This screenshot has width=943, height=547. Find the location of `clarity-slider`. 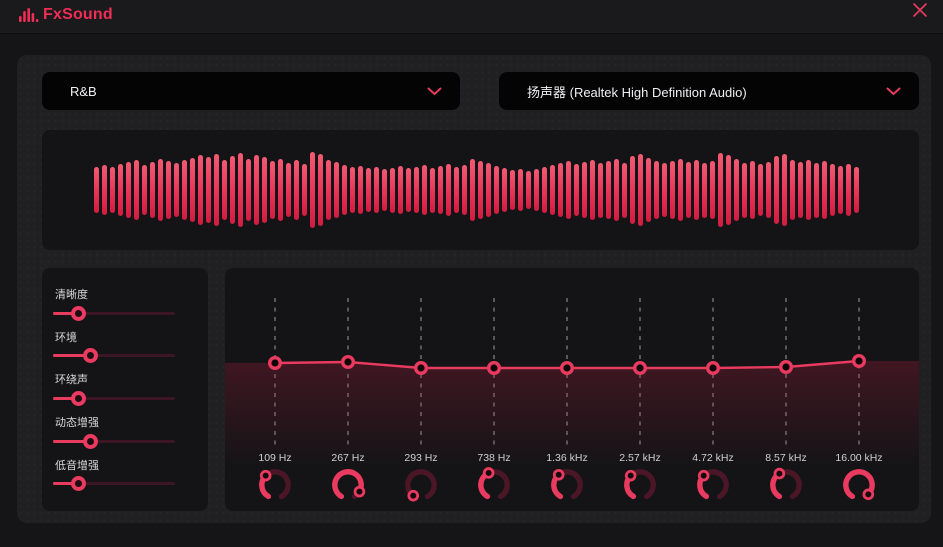

clarity-slider is located at coordinates (114, 313).